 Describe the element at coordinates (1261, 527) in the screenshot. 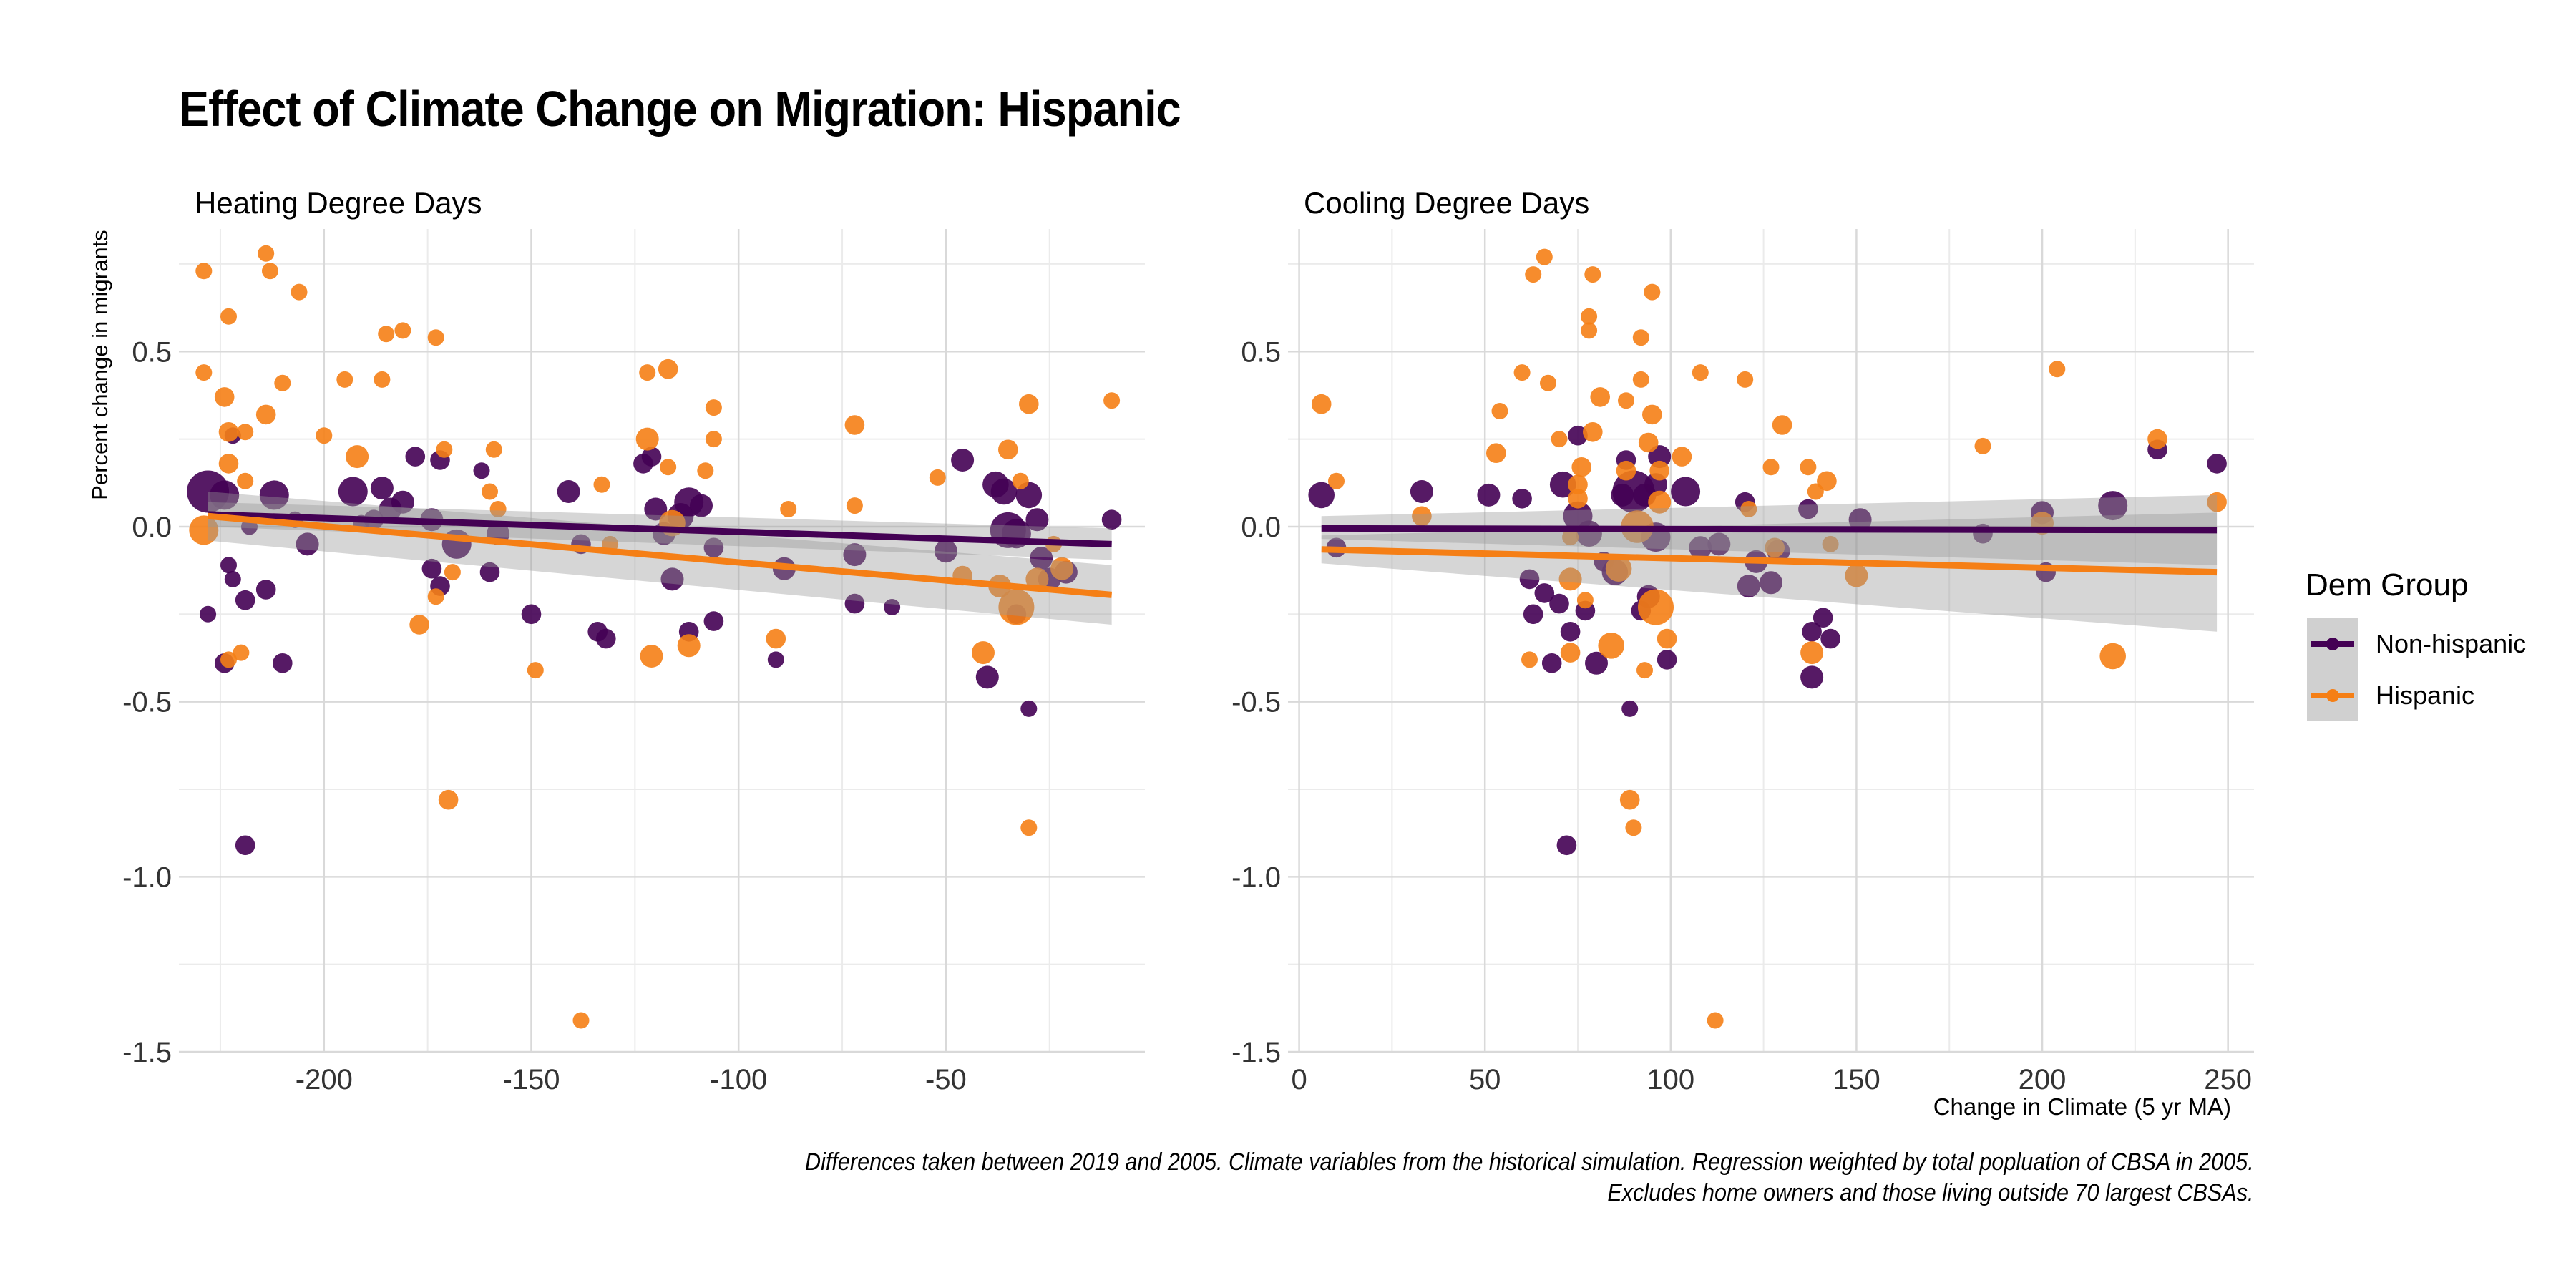

I see `y-tick-label: 0.0` at that location.